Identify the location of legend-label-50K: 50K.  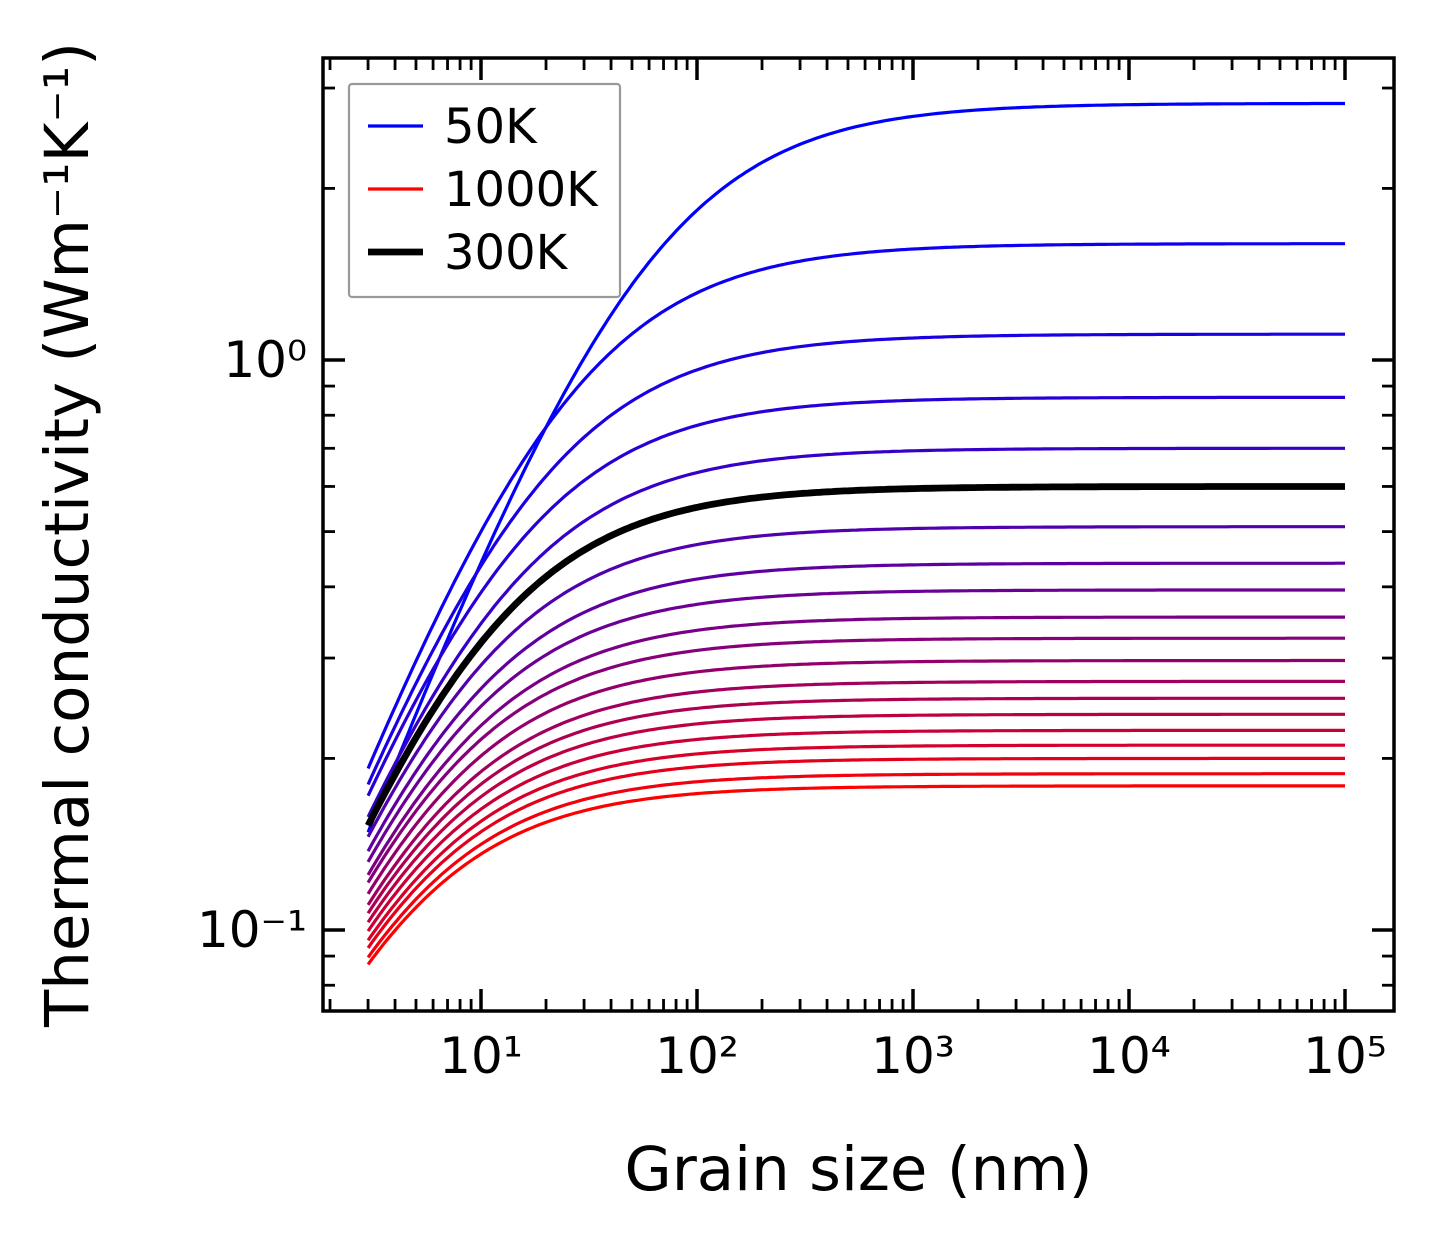
(491, 127).